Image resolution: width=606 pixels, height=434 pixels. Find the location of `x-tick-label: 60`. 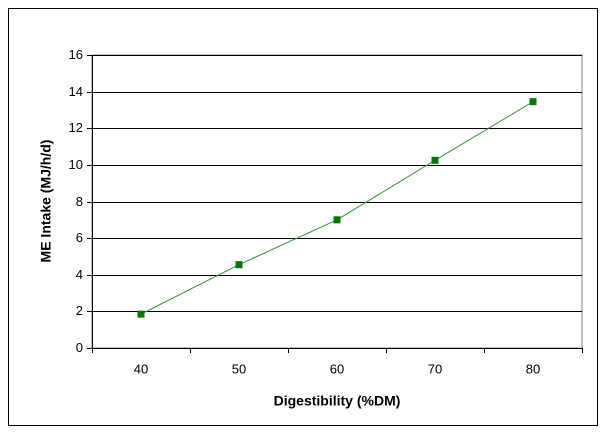

x-tick-label: 60 is located at coordinates (337, 368).